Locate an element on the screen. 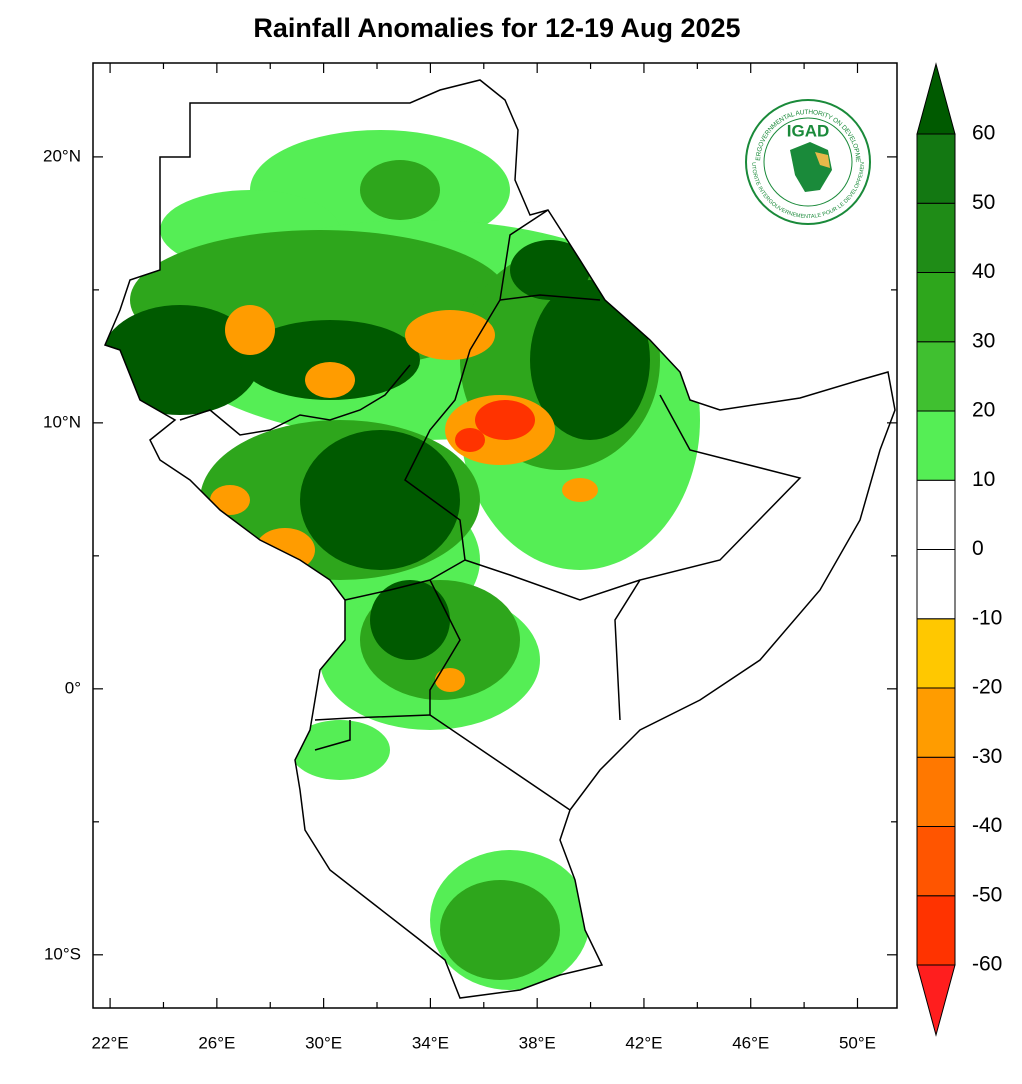 This screenshot has width=1022, height=1084. colorbar-label: -60 is located at coordinates (987, 964).